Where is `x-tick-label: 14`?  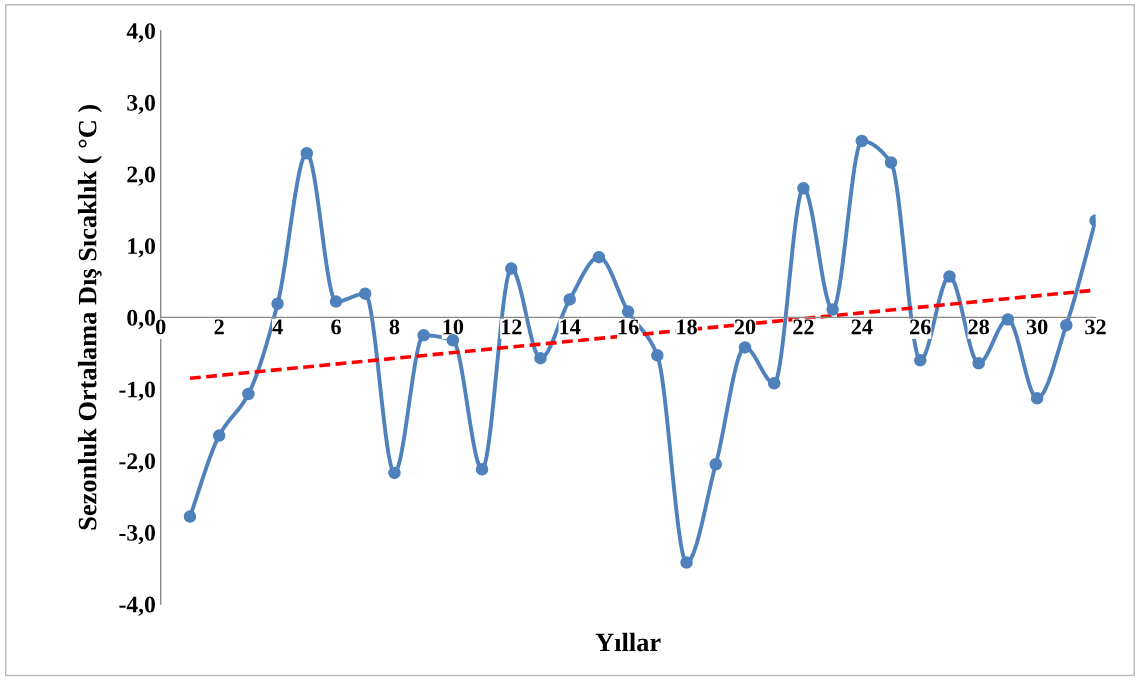 x-tick-label: 14 is located at coordinates (570, 327).